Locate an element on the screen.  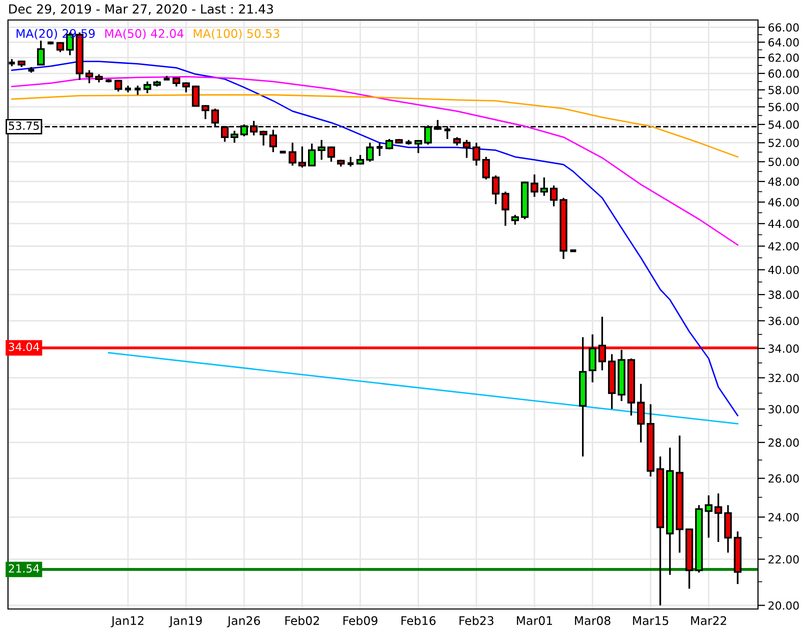
series-label: MA(20) 29.59 is located at coordinates (55, 34).